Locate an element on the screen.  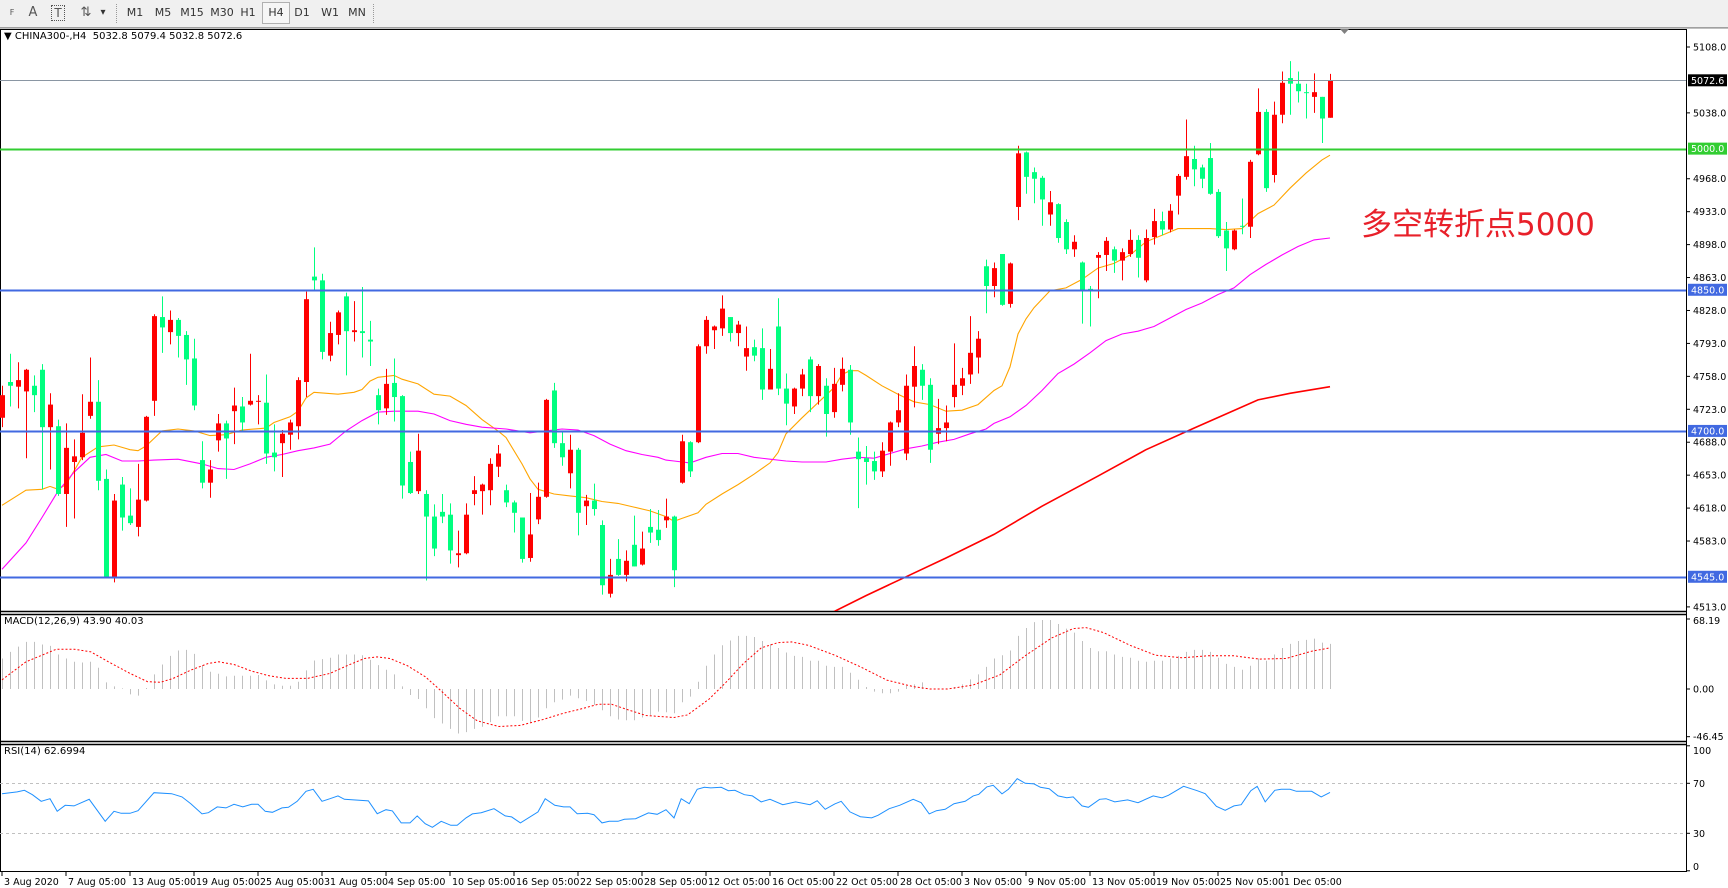
price-axis-label: 4758.0 is located at coordinates (1709, 377).